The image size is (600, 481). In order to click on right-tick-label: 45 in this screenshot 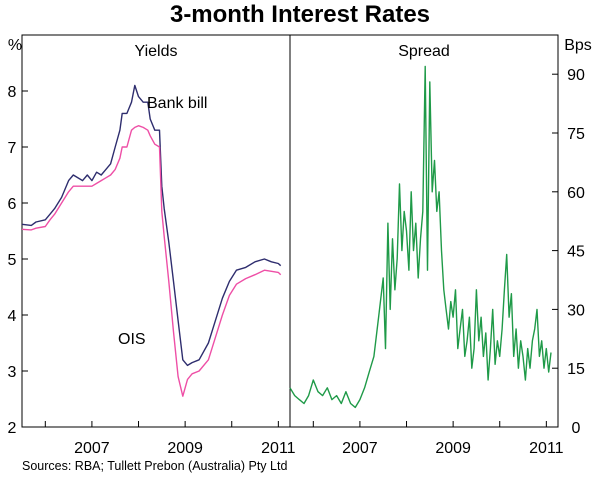, I will do `click(576, 252)`.